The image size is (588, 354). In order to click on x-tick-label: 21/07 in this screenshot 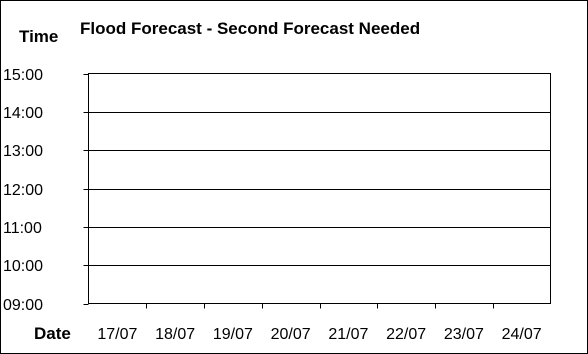, I will do `click(348, 334)`.